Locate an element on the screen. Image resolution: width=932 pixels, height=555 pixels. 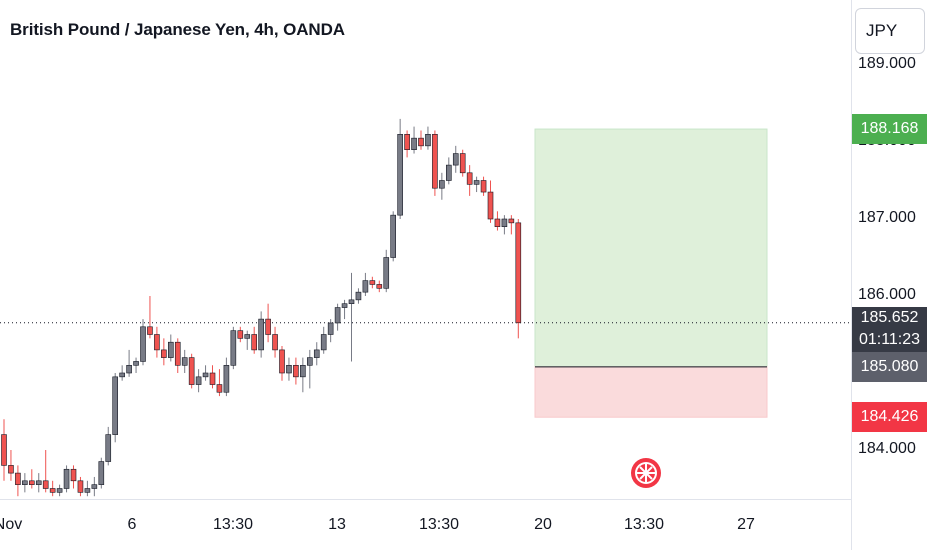
bar-countdown: 01:11:23 is located at coordinates (889, 339).